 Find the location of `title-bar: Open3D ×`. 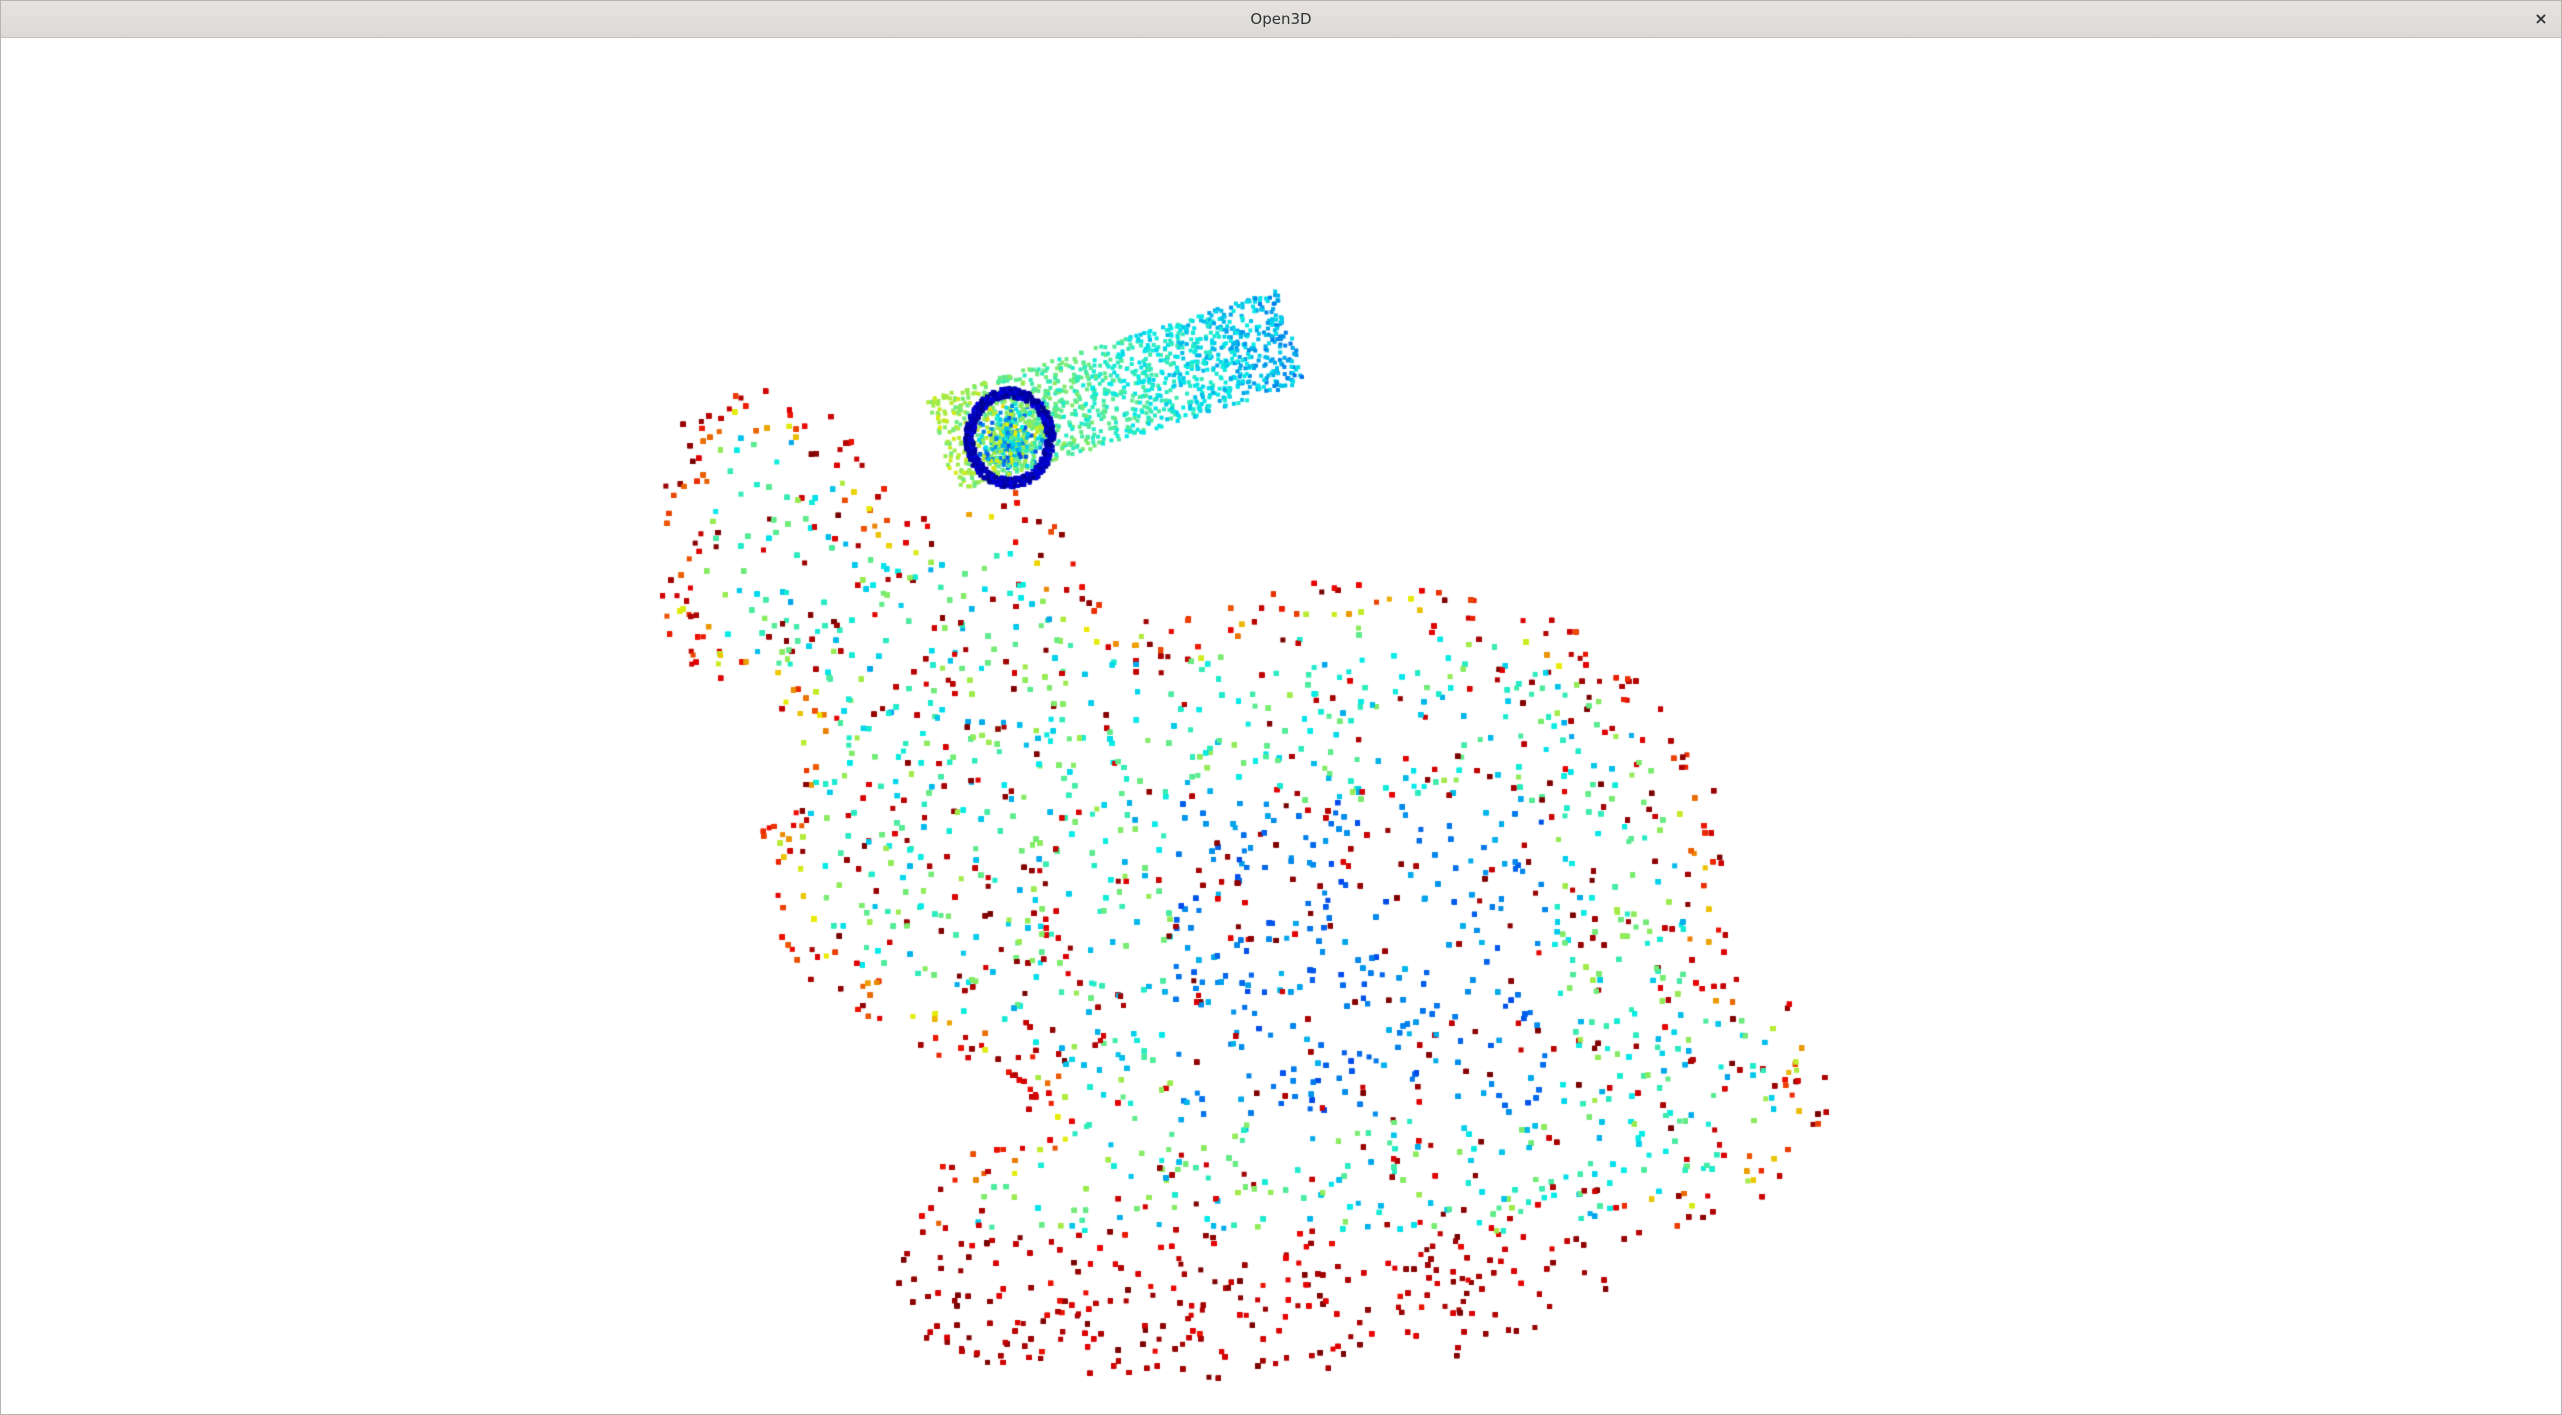

title-bar: Open3D × is located at coordinates (1281, 19).